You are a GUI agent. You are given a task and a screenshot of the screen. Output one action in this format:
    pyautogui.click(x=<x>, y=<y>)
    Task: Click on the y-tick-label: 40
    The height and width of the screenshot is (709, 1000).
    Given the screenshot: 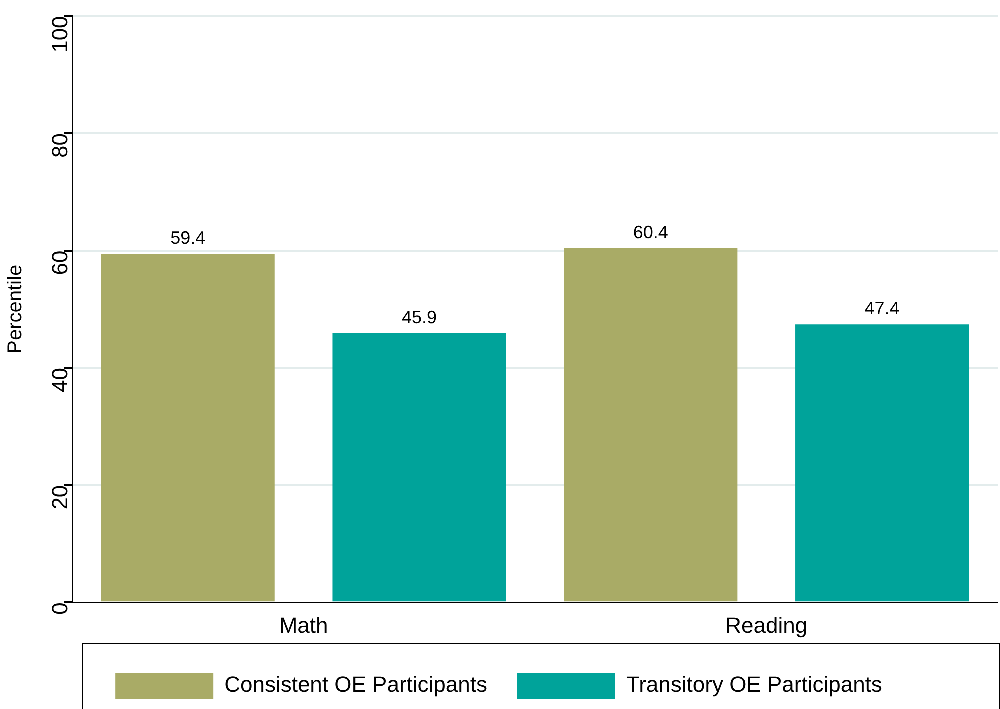 What is the action you would take?
    pyautogui.click(x=59, y=380)
    